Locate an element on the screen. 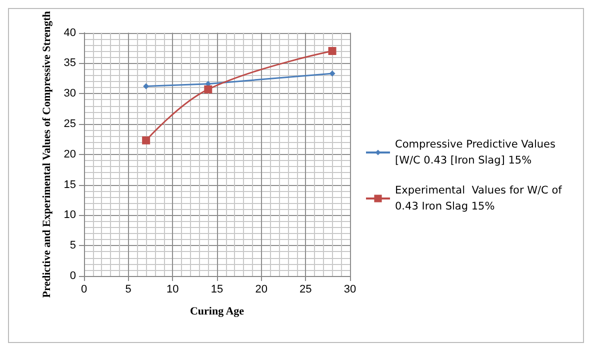 This screenshot has height=349, width=590. x-tick-label: 0 is located at coordinates (84, 290).